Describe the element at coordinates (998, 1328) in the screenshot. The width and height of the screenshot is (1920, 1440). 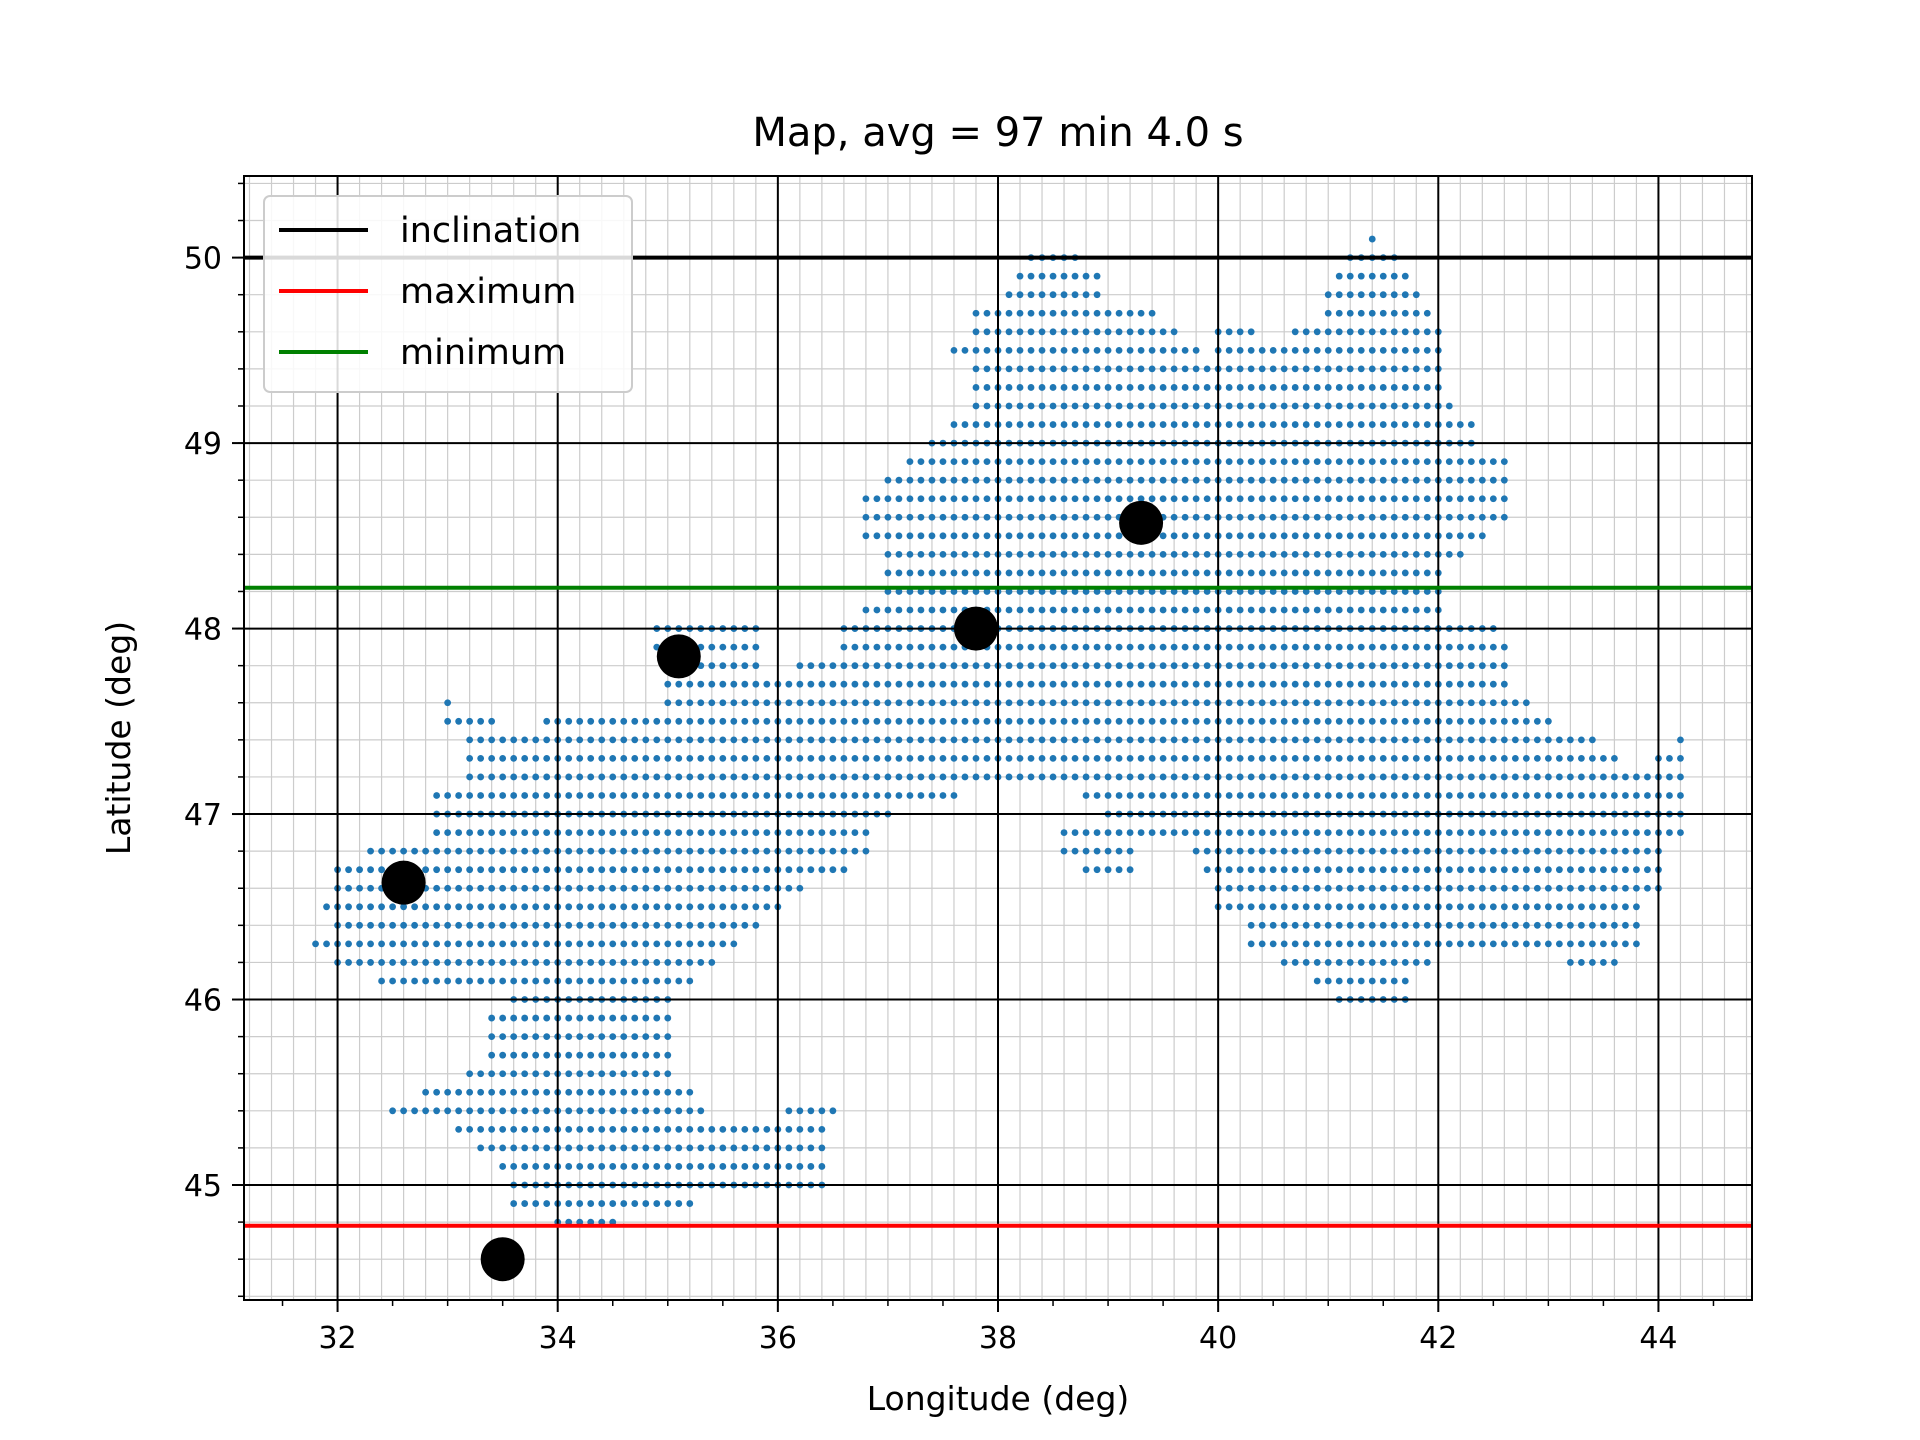
I see `x-axis-ticks: 32 34 36 38 40 42 44` at that location.